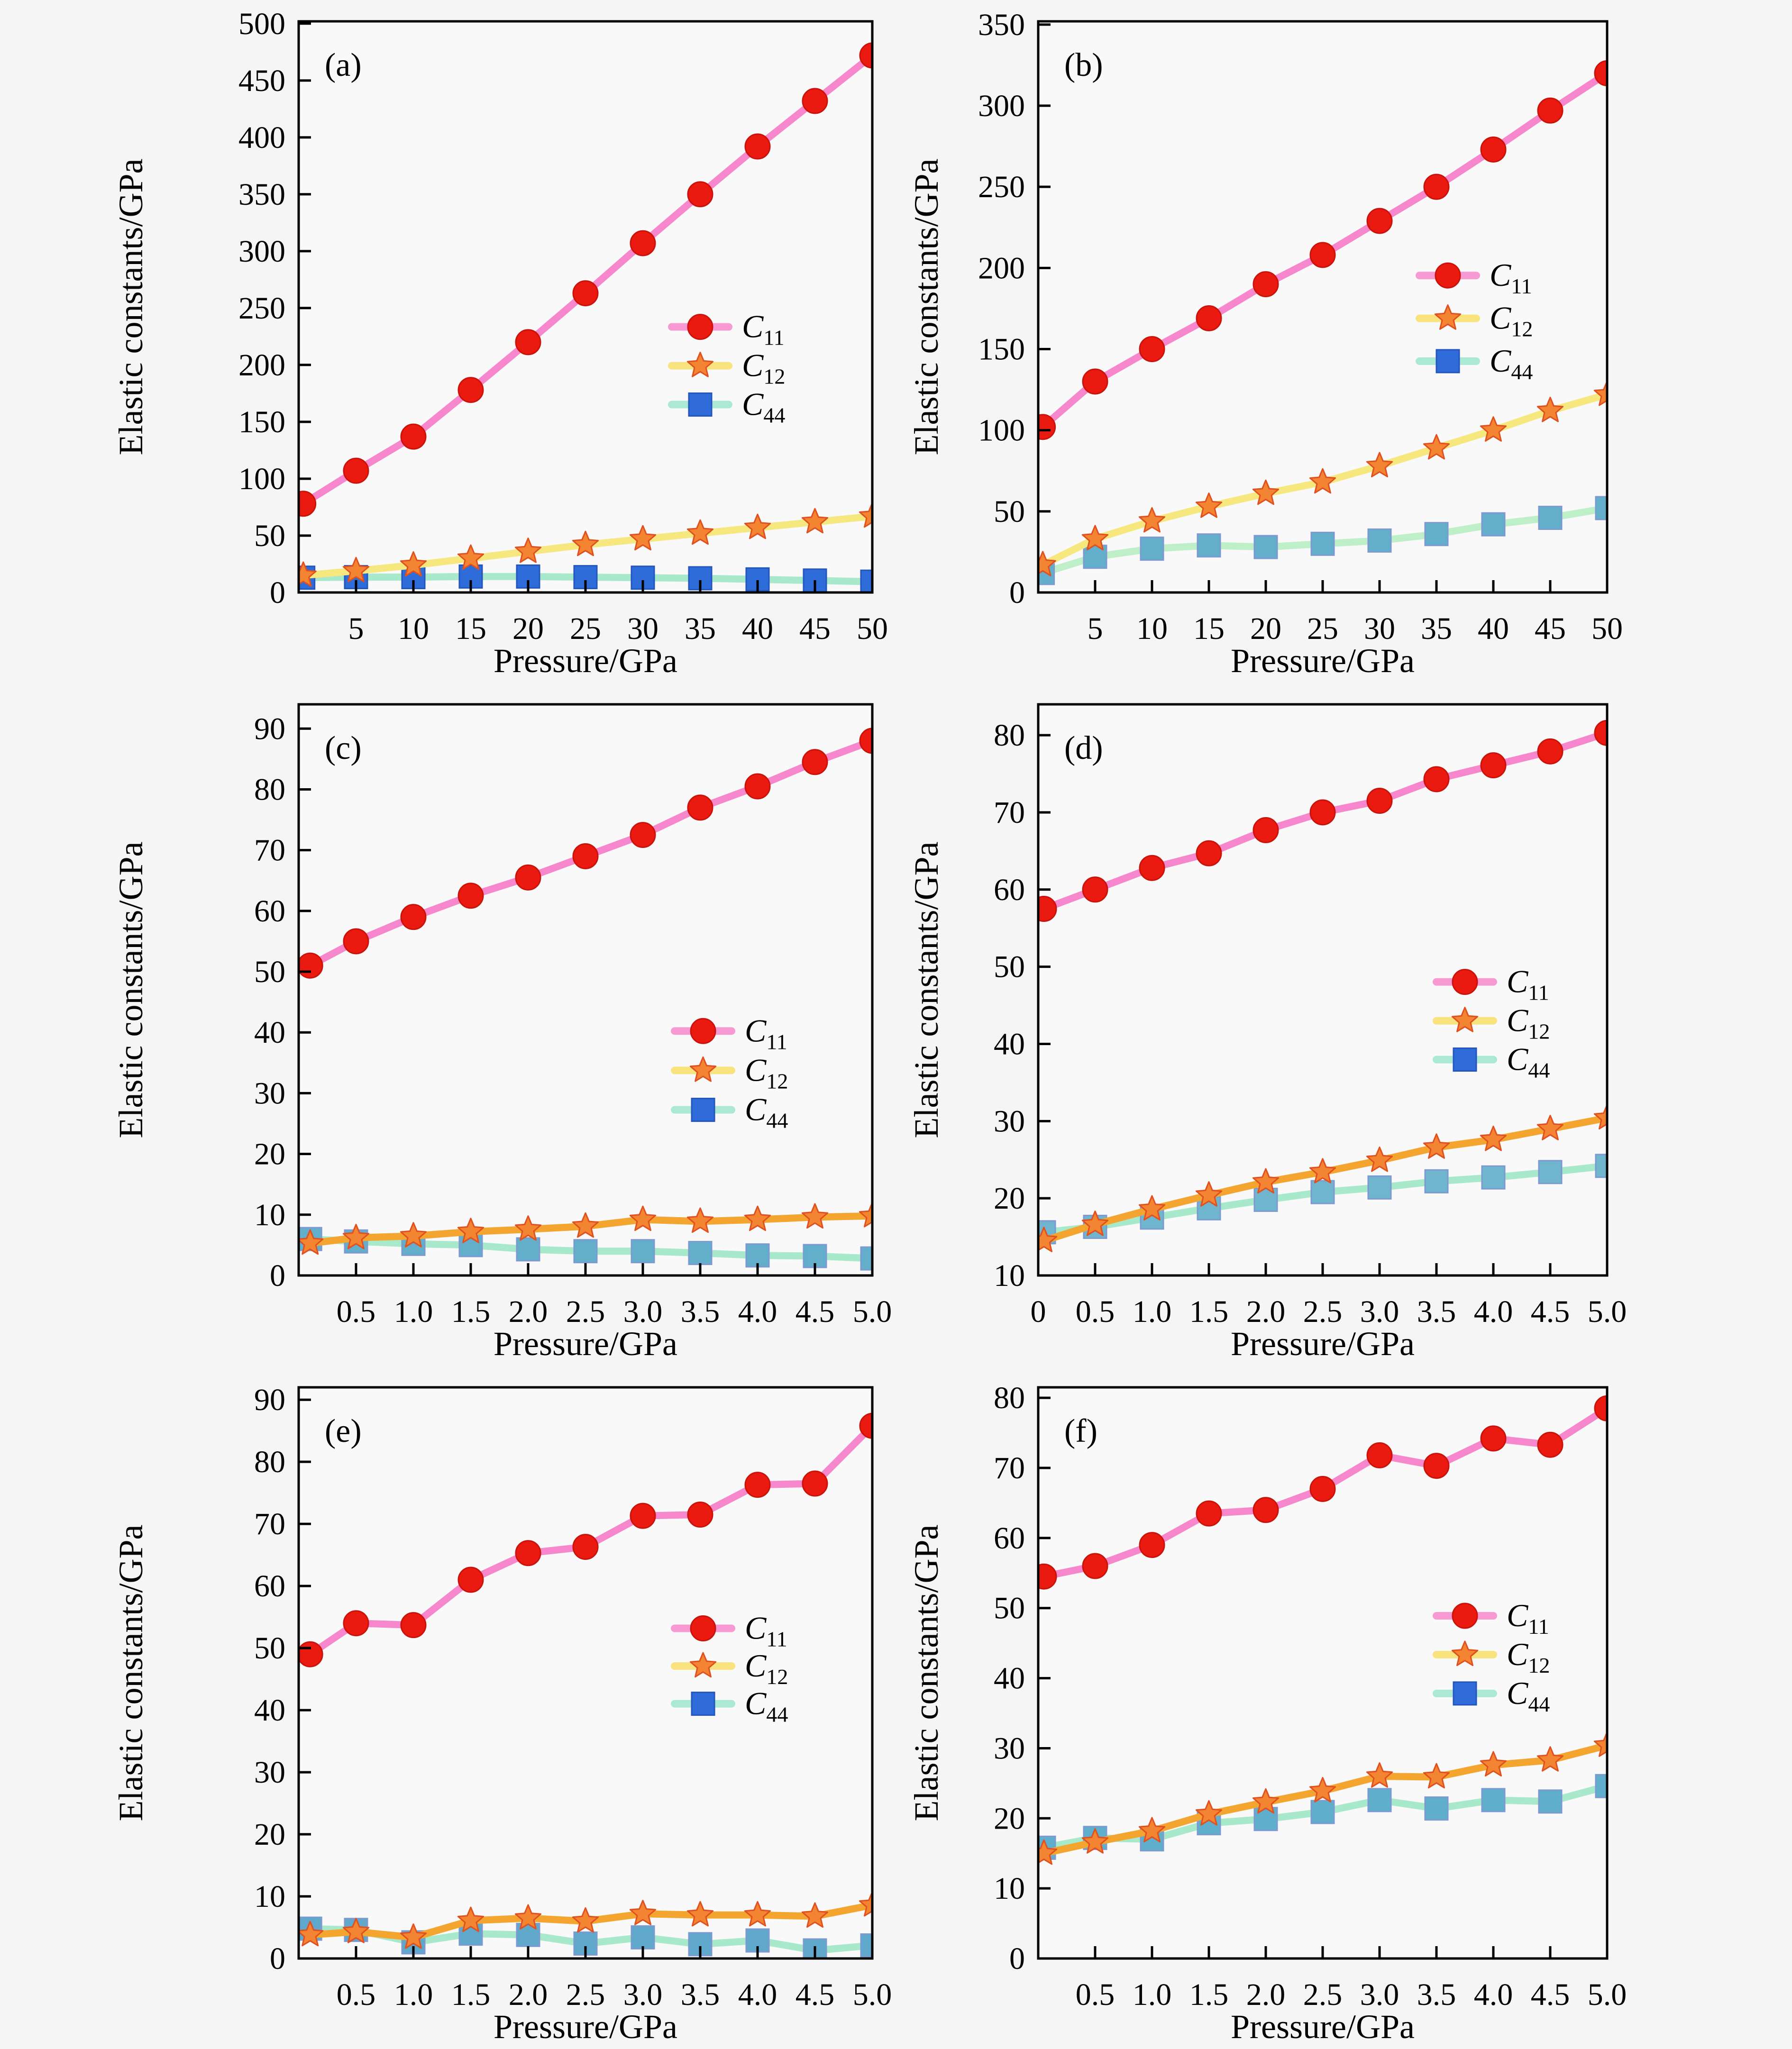 The image size is (1792, 2049). I want to click on x-tick-label: 4.0, so click(757, 1311).